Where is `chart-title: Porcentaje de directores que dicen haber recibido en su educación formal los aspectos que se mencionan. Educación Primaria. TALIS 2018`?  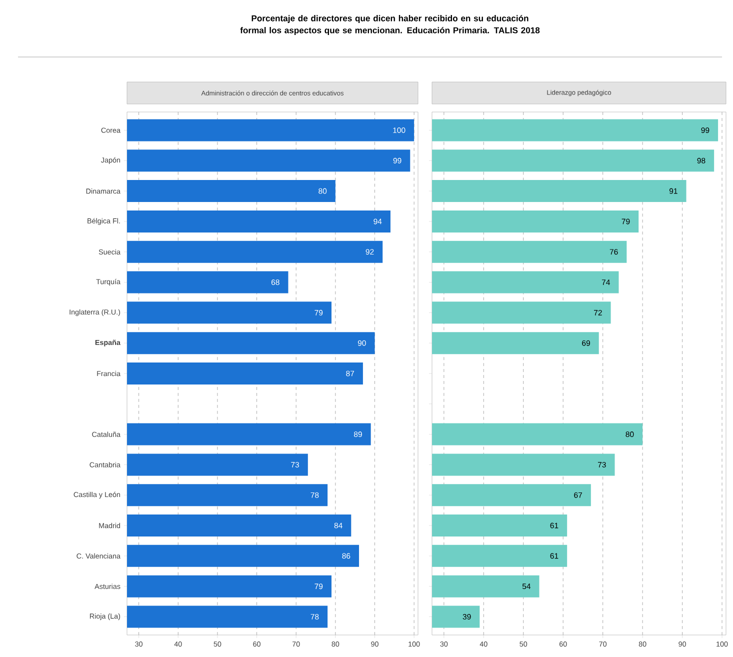
chart-title: Porcentaje de directores que dicen haber recibido en su educación formal los aspectos que se mencionan. Educación Primaria. TALIS 2018 is located at coordinates (390, 24).